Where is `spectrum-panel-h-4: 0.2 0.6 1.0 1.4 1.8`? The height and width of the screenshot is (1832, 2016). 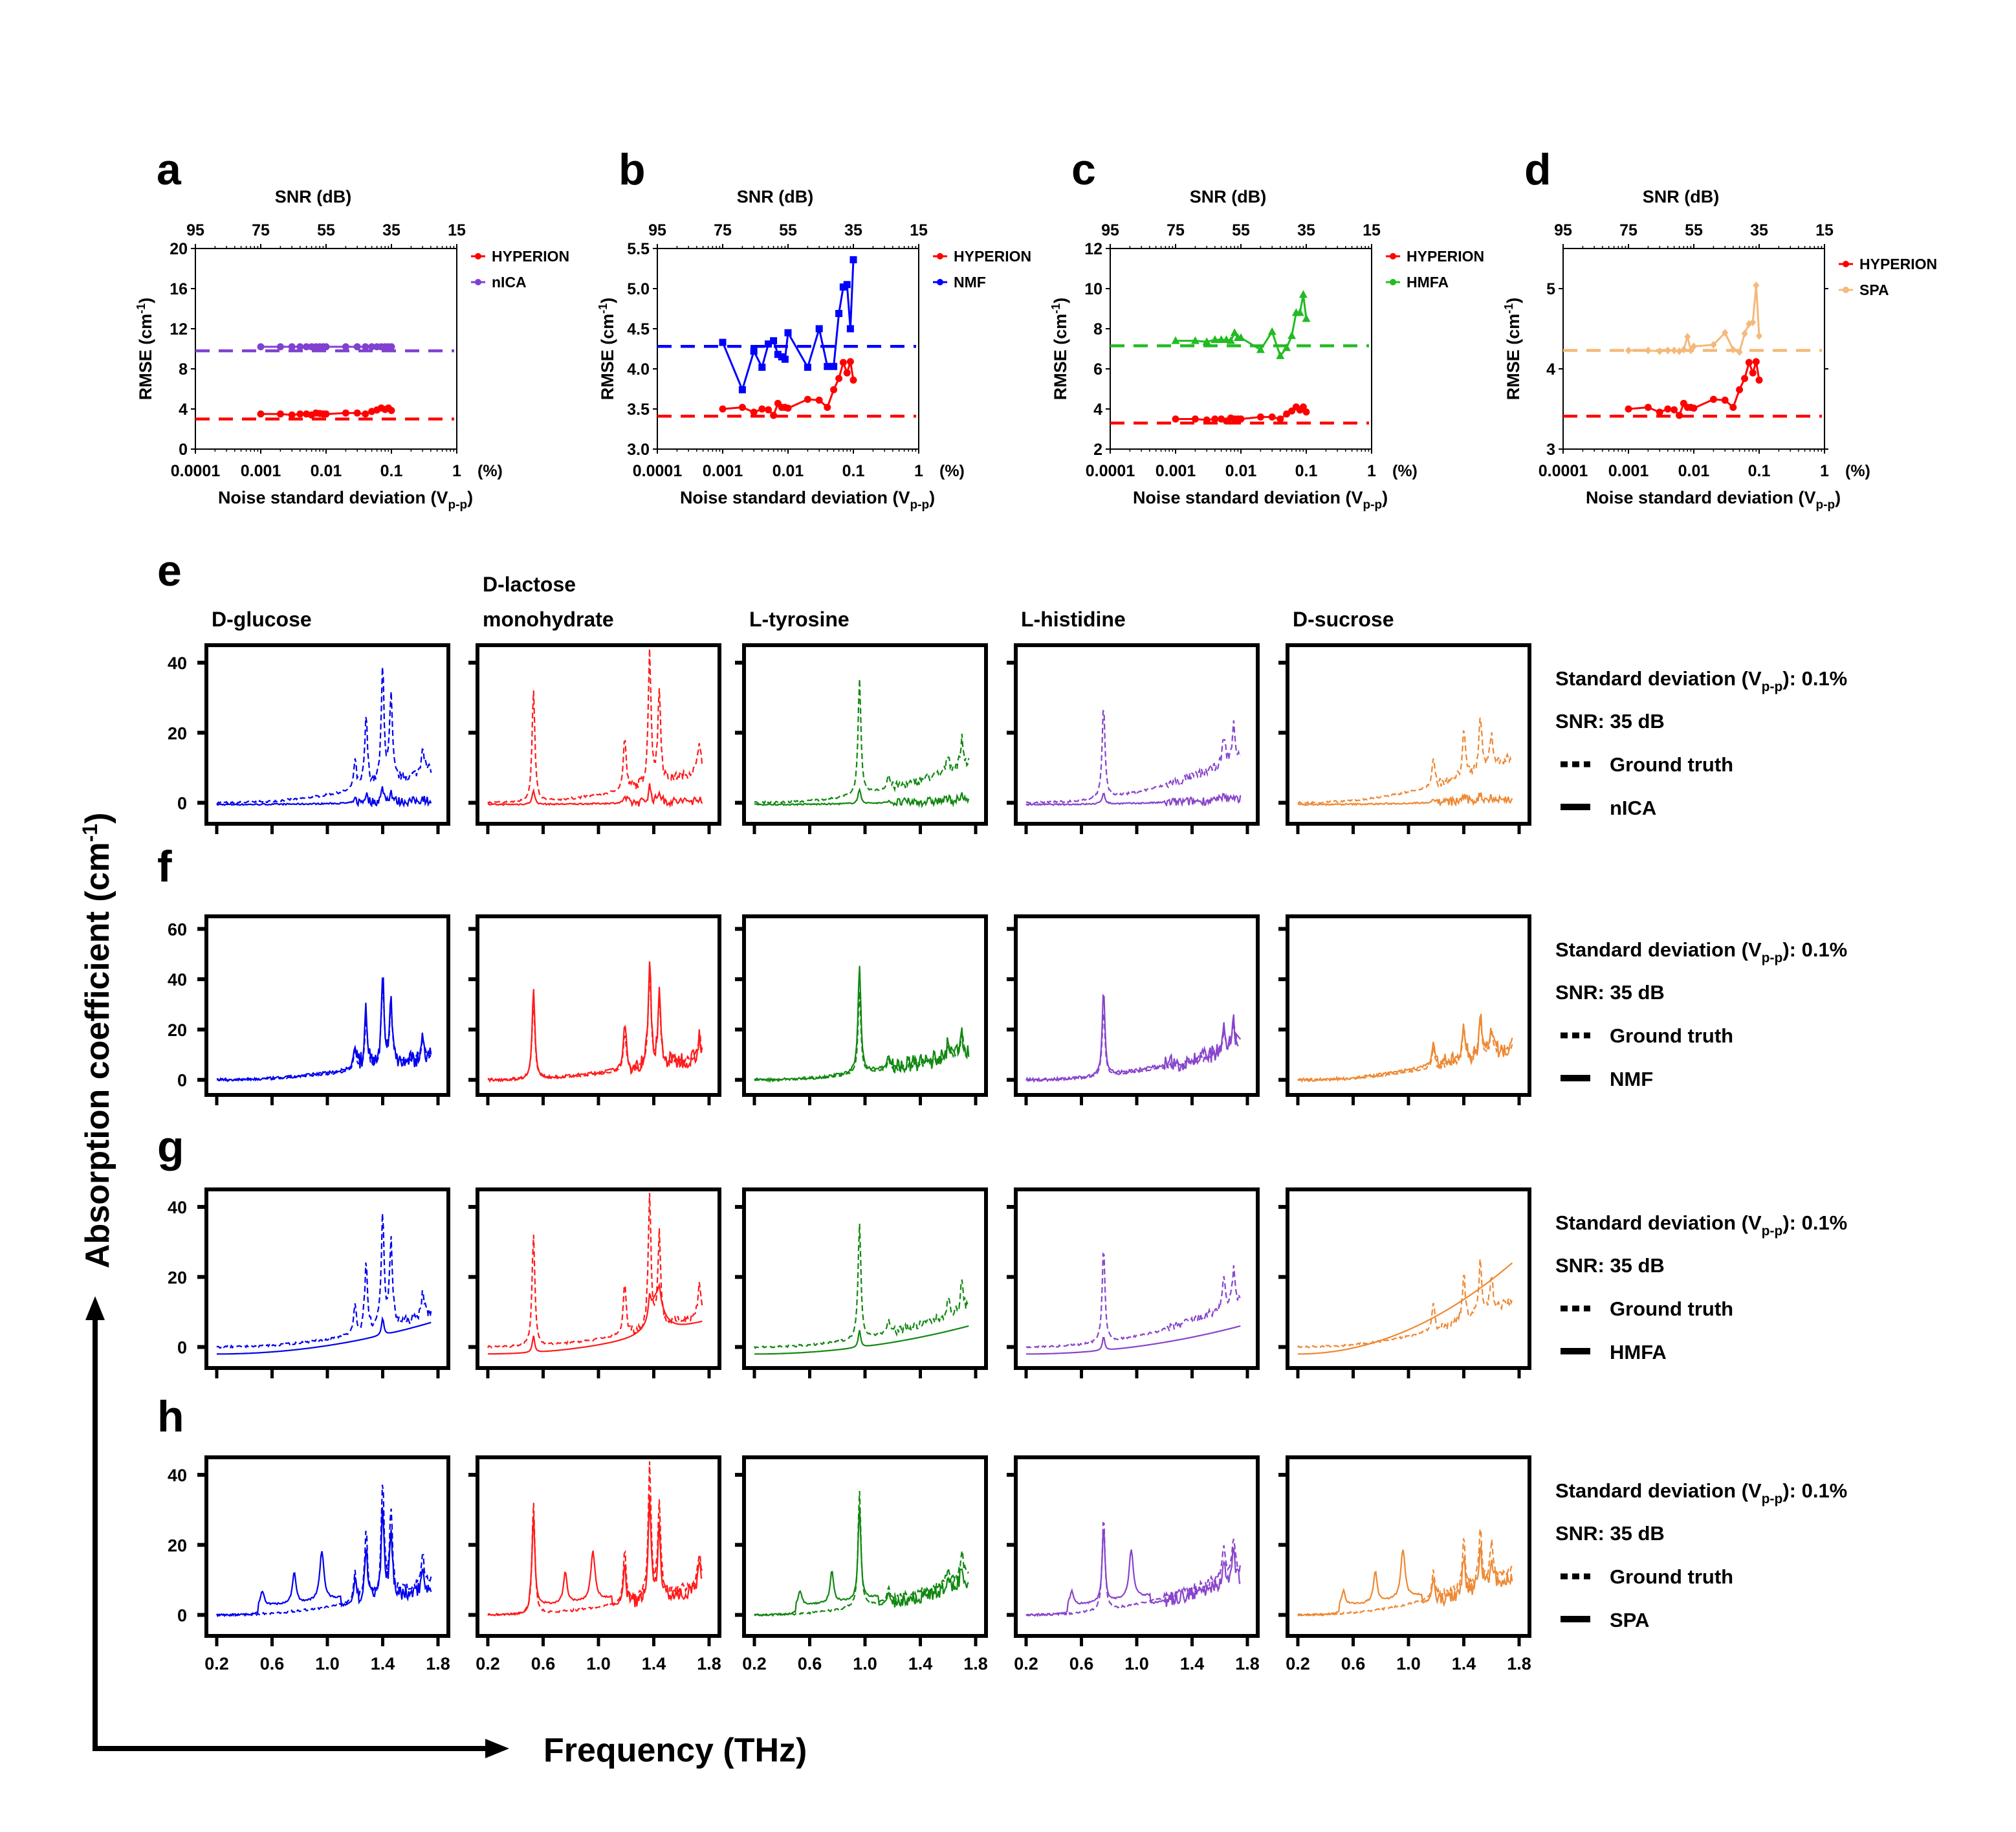
spectrum-panel-h-4: 0.2 0.6 1.0 1.4 1.8 is located at coordinates (1404, 1564).